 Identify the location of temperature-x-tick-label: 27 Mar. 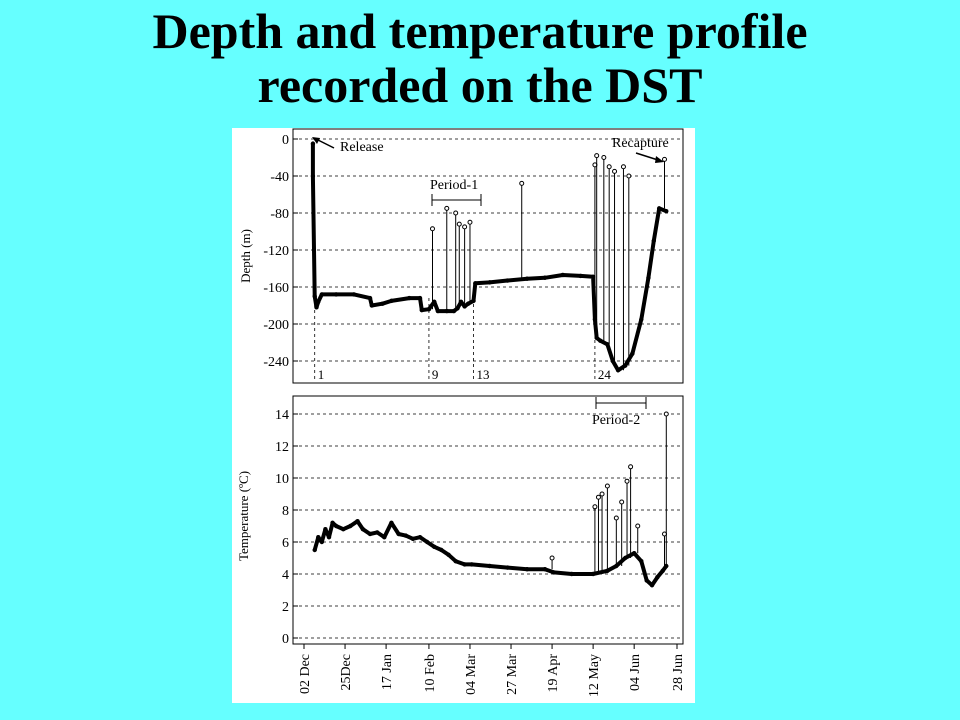
(512, 674).